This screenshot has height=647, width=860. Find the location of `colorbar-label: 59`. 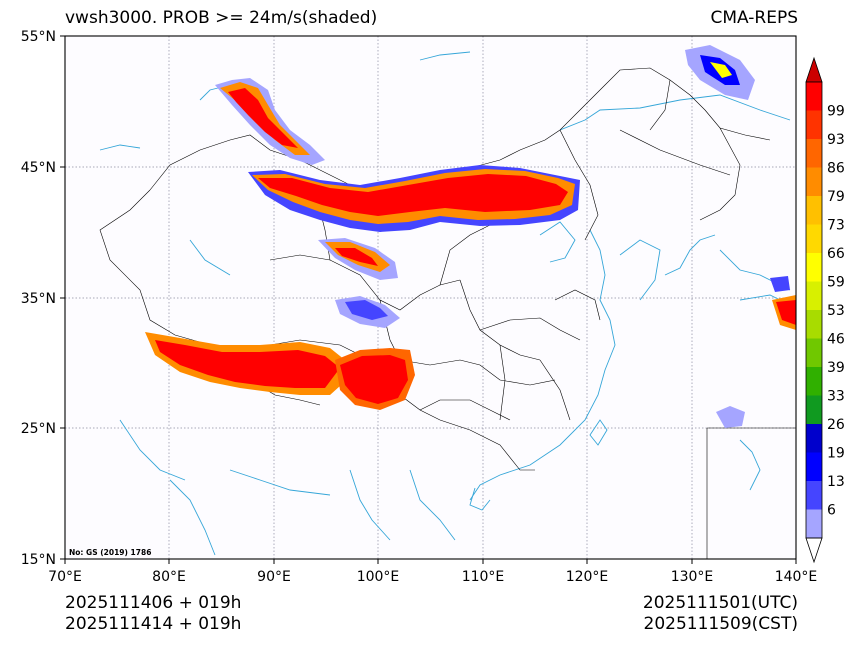

colorbar-label: 59 is located at coordinates (836, 283).